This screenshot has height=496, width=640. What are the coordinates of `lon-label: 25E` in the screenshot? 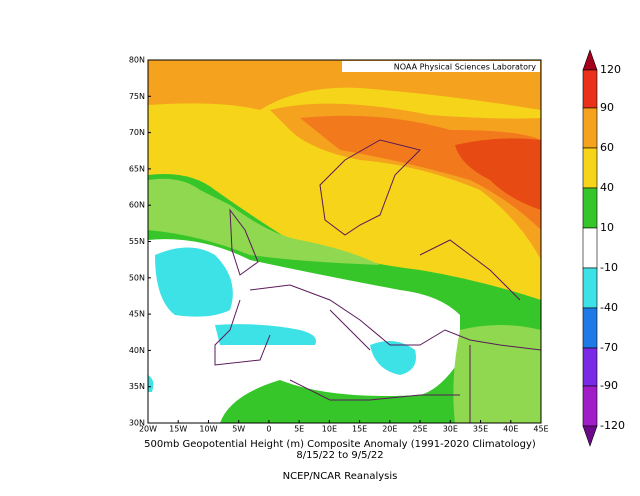 It's located at (419, 429).